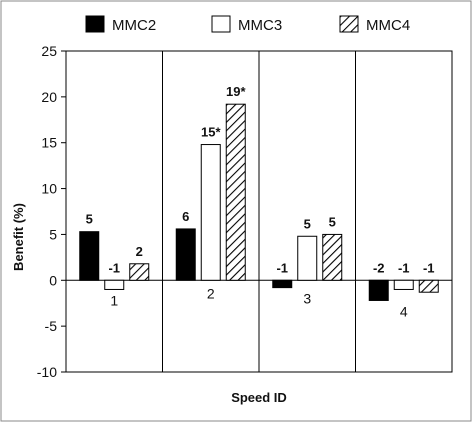  Describe the element at coordinates (236, 91) in the screenshot. I see `data-label: 19*` at that location.